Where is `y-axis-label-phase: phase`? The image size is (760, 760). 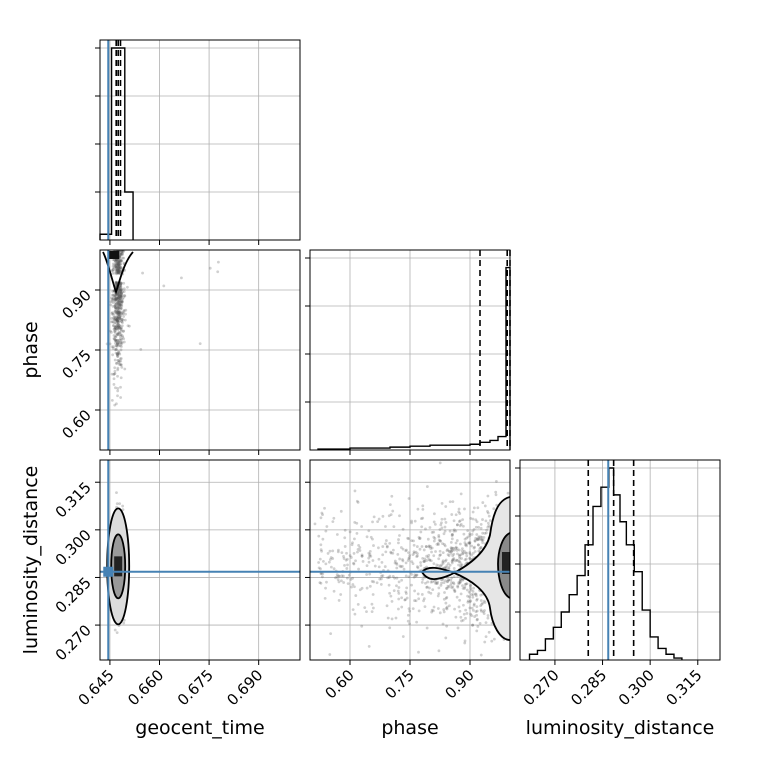
y-axis-label-phase: phase is located at coordinates (31, 349).